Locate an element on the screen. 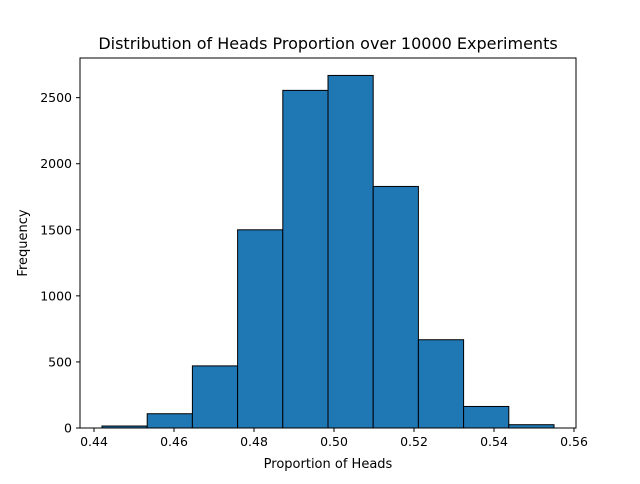 The width and height of the screenshot is (640, 484). y-tick-label: 0 is located at coordinates (68, 428).